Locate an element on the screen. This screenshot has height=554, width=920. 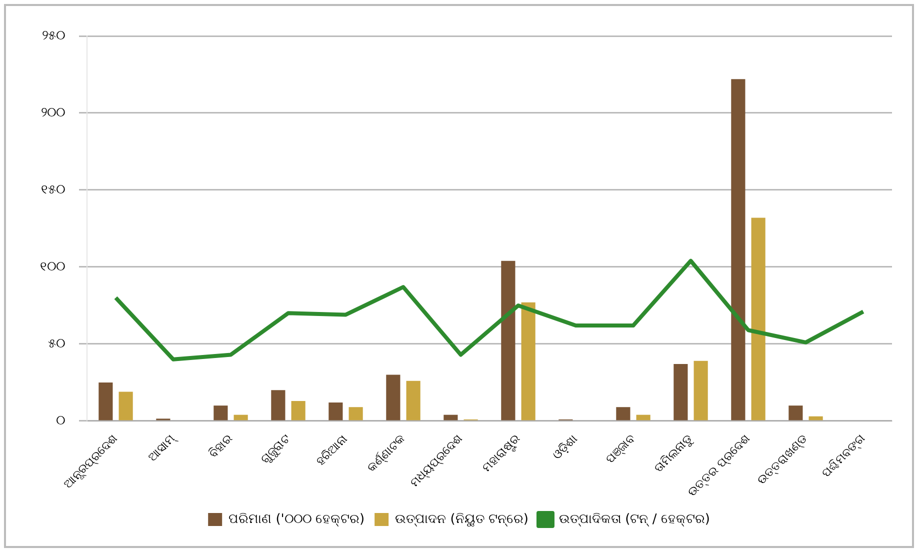
legend-label: ଉତ୍ପାଦନ (ନିୟୁତ ଟନ୍‌ରେ) is located at coordinates (461, 519).